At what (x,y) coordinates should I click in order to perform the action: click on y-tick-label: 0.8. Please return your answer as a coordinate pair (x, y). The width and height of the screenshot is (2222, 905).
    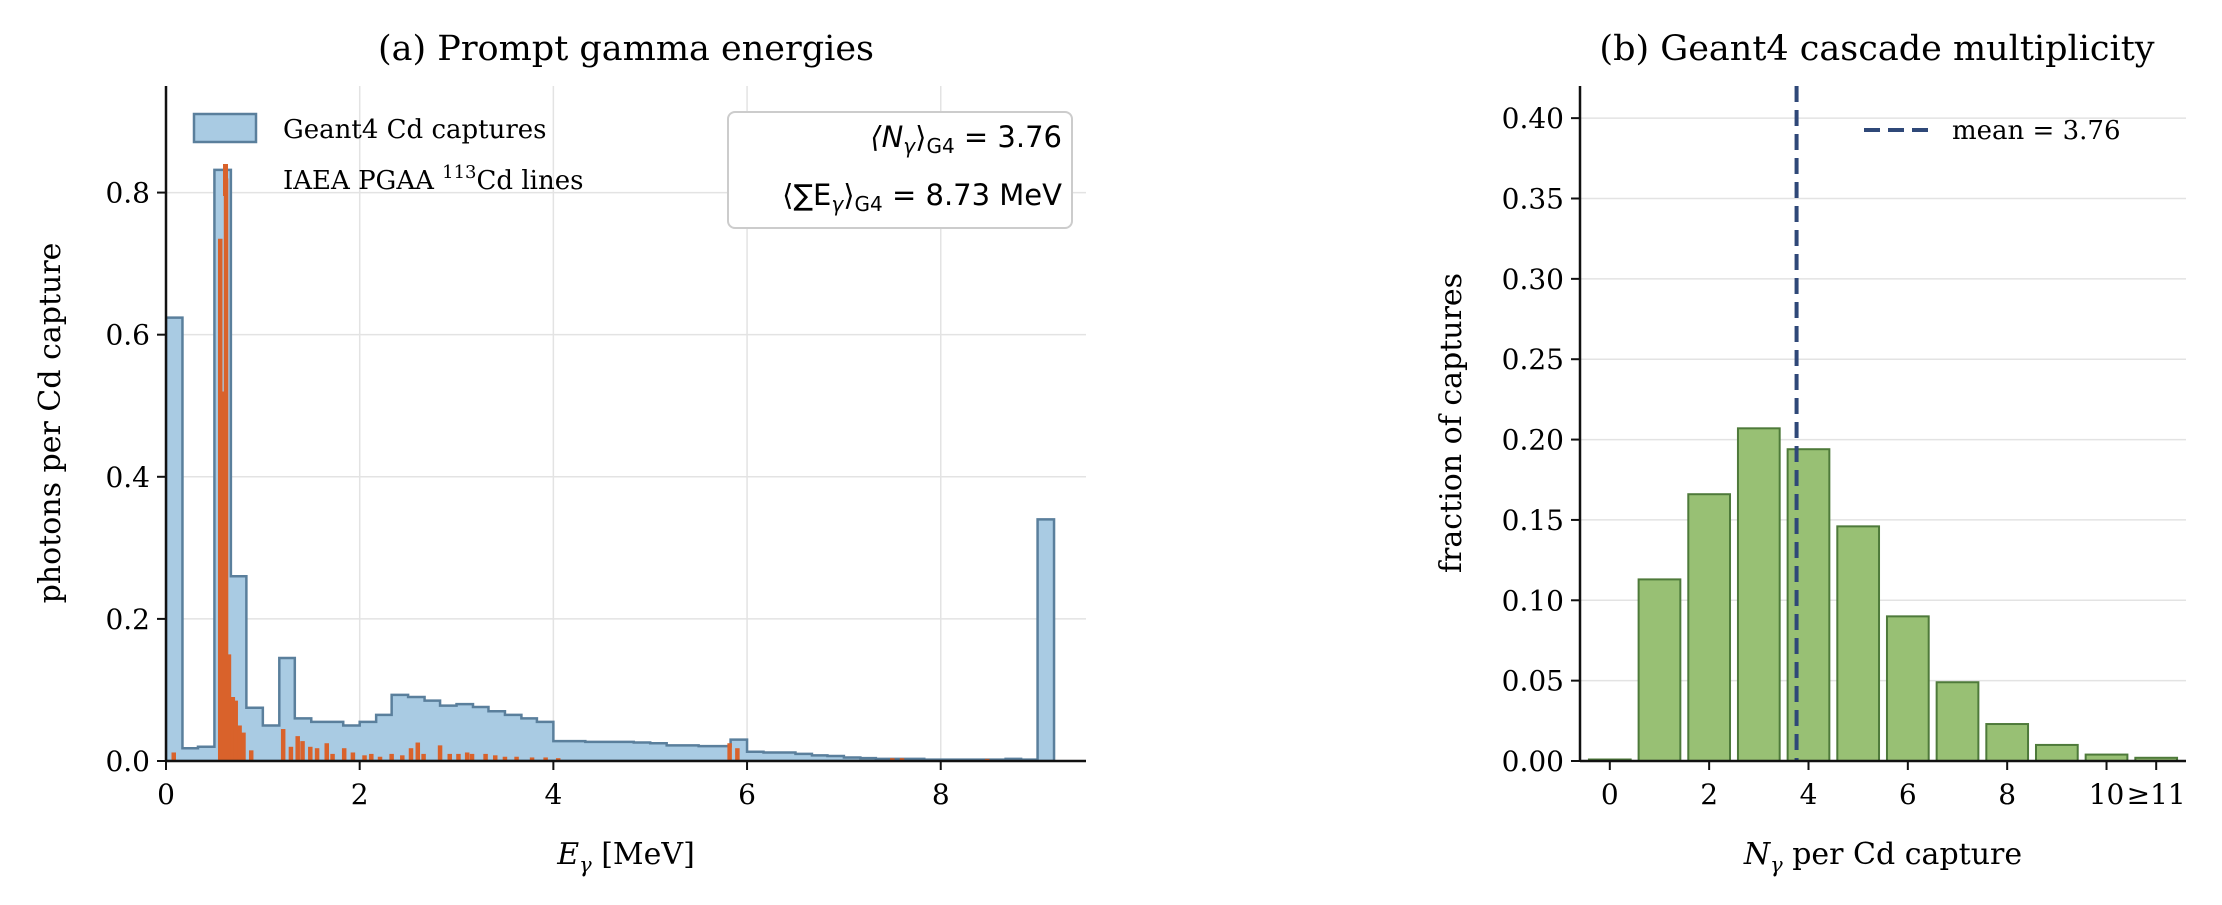
    Looking at the image, I should click on (127, 193).